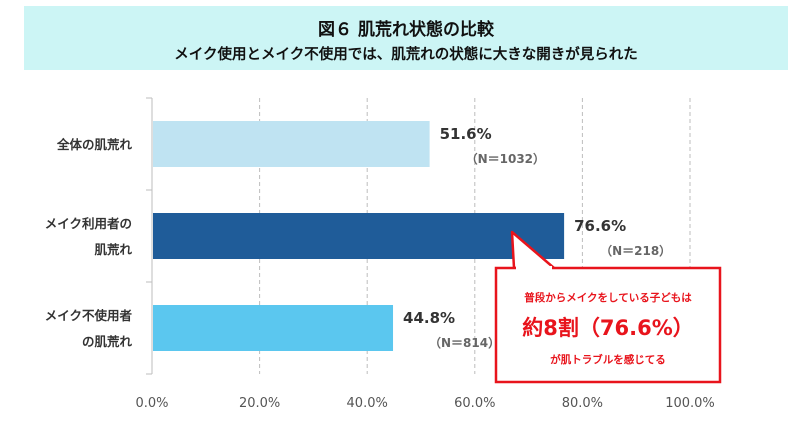  I want to click on n-label: （N＝218）, so click(635, 250).